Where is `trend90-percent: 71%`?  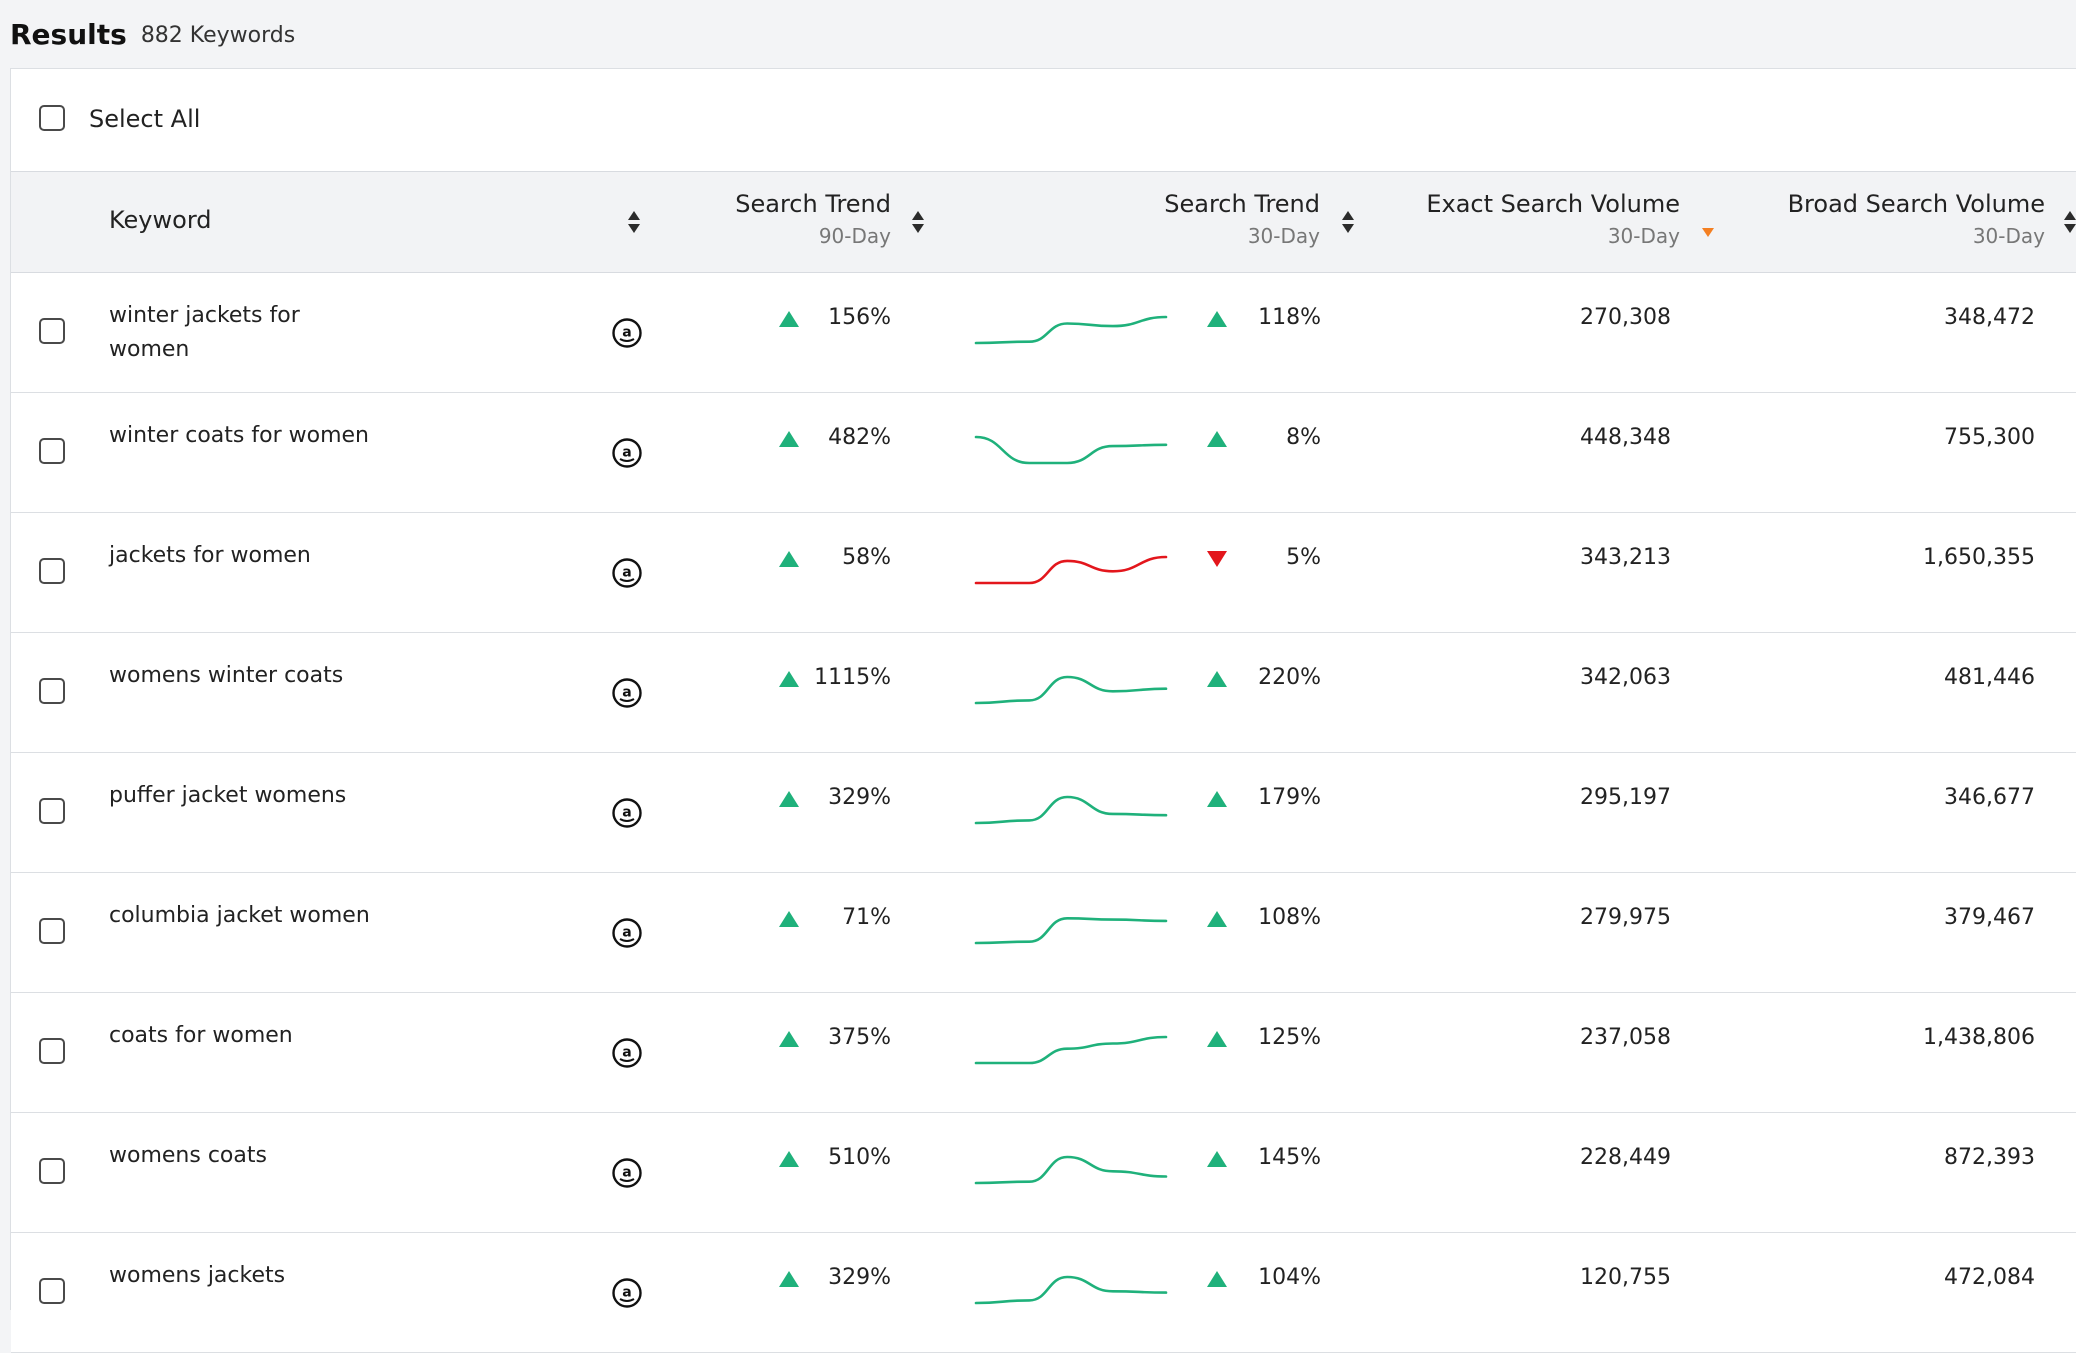
trend90-percent: 71% is located at coordinates (866, 917).